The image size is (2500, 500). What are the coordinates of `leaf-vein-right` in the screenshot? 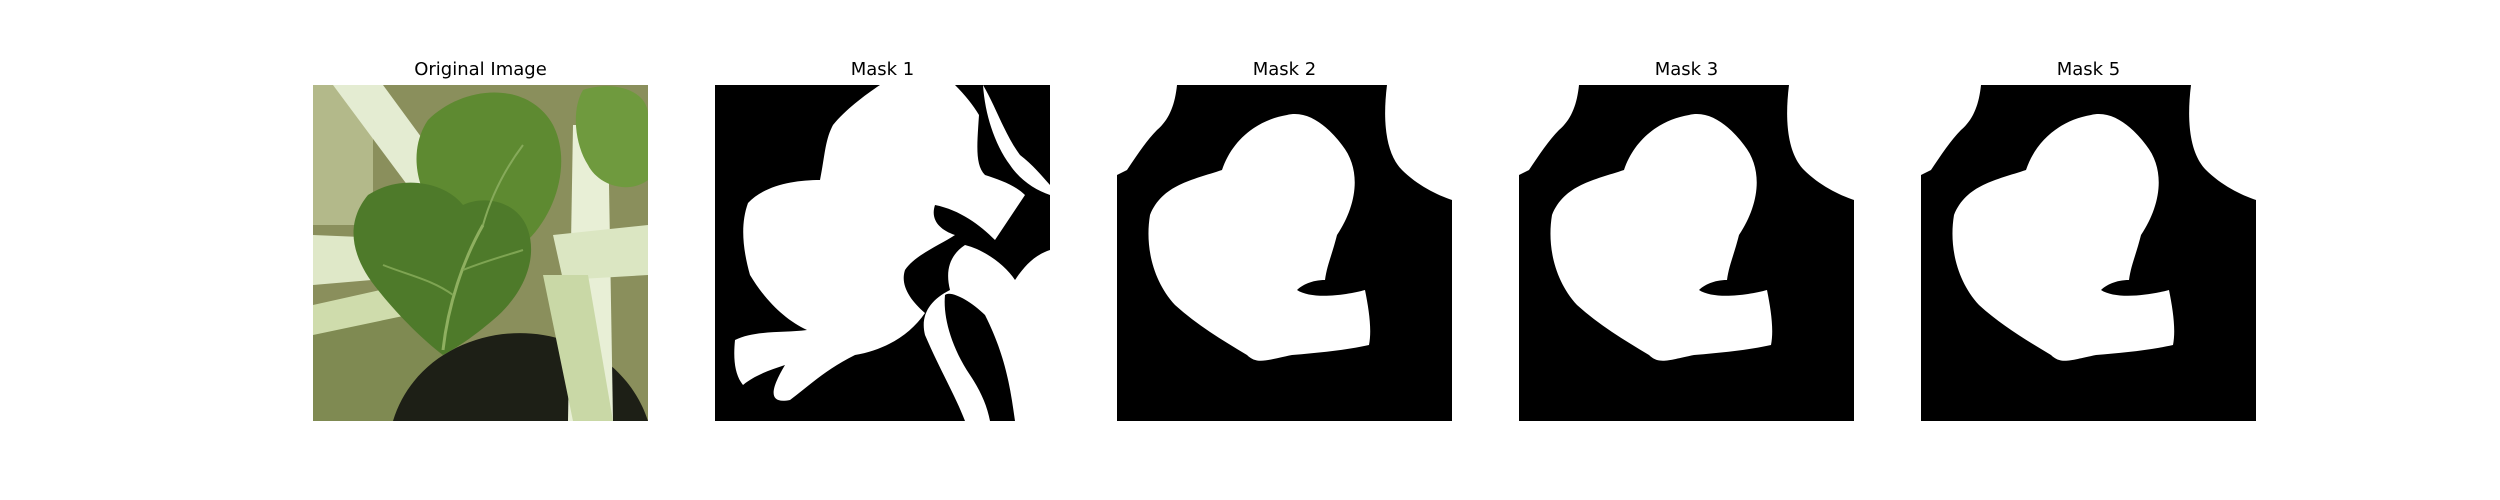 It's located at (493, 260).